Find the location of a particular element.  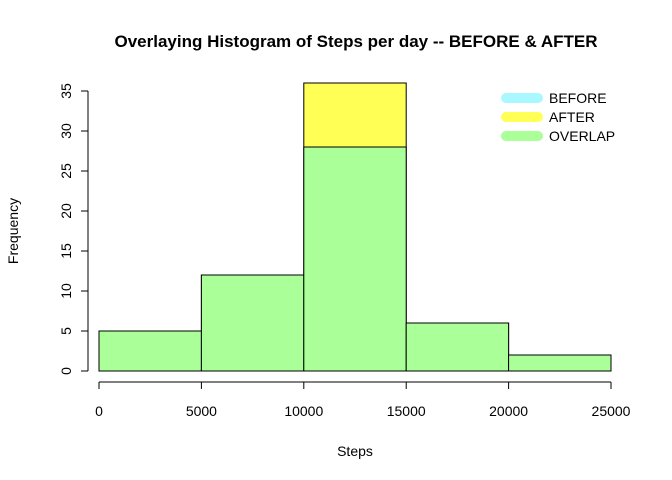

y-tick-label-5: 25 is located at coordinates (66, 171).